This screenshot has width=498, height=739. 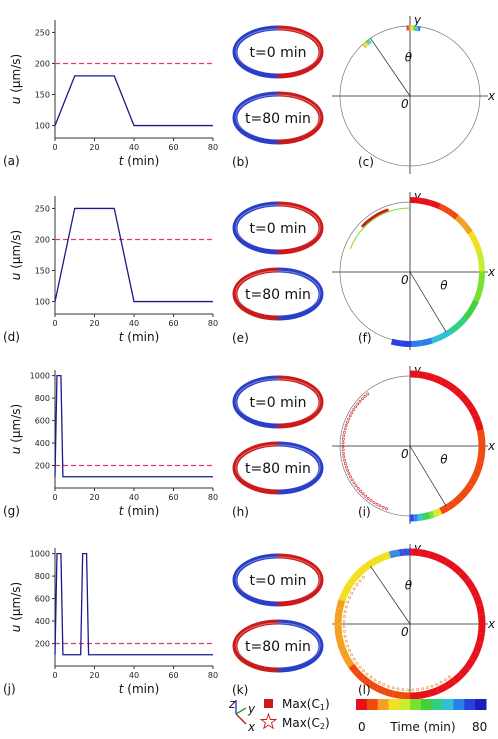 What do you see at coordinates (240, 338) in the screenshot?
I see `panel-label: (e)` at bounding box center [240, 338].